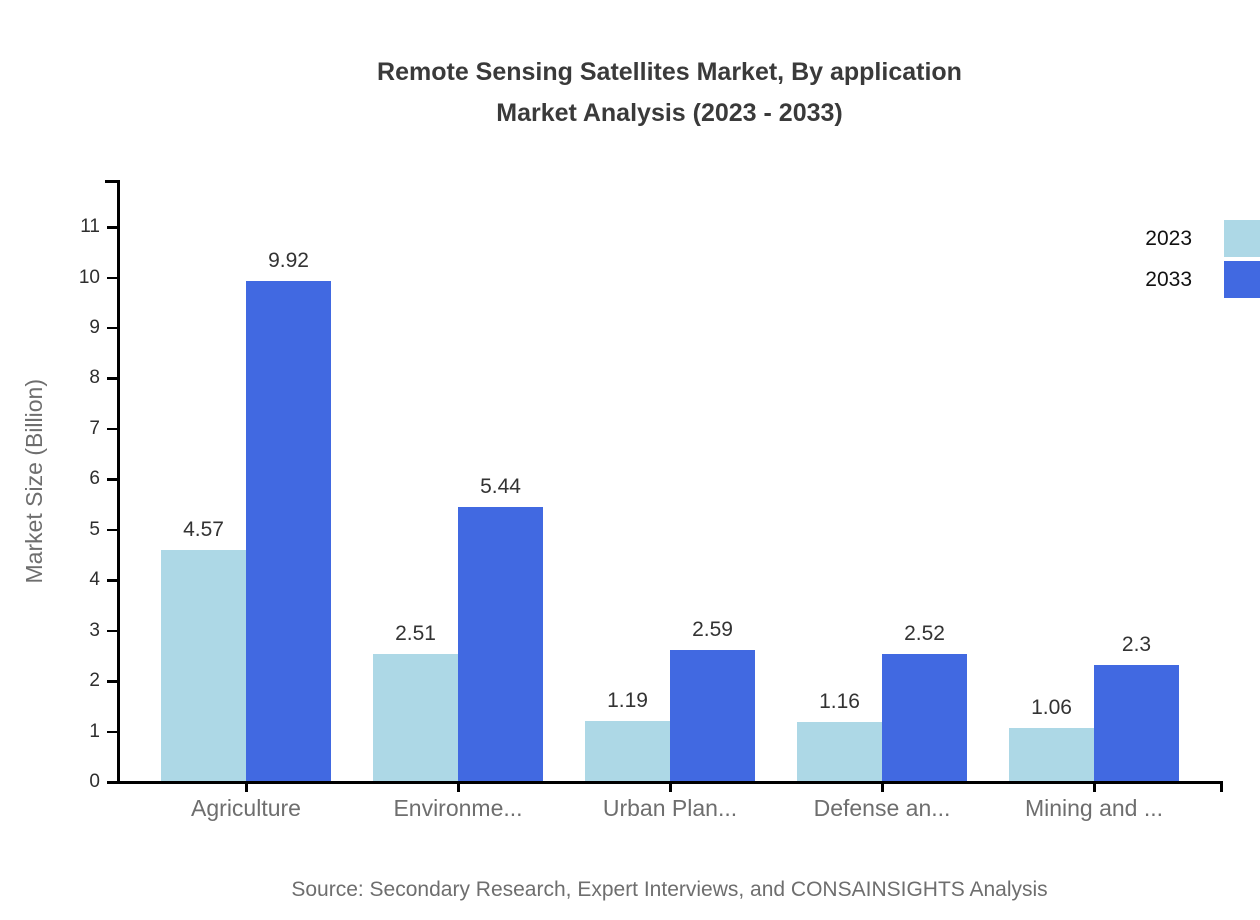 Image resolution: width=1260 pixels, height=920 pixels. I want to click on bar-value-label: 5.44, so click(500, 486).